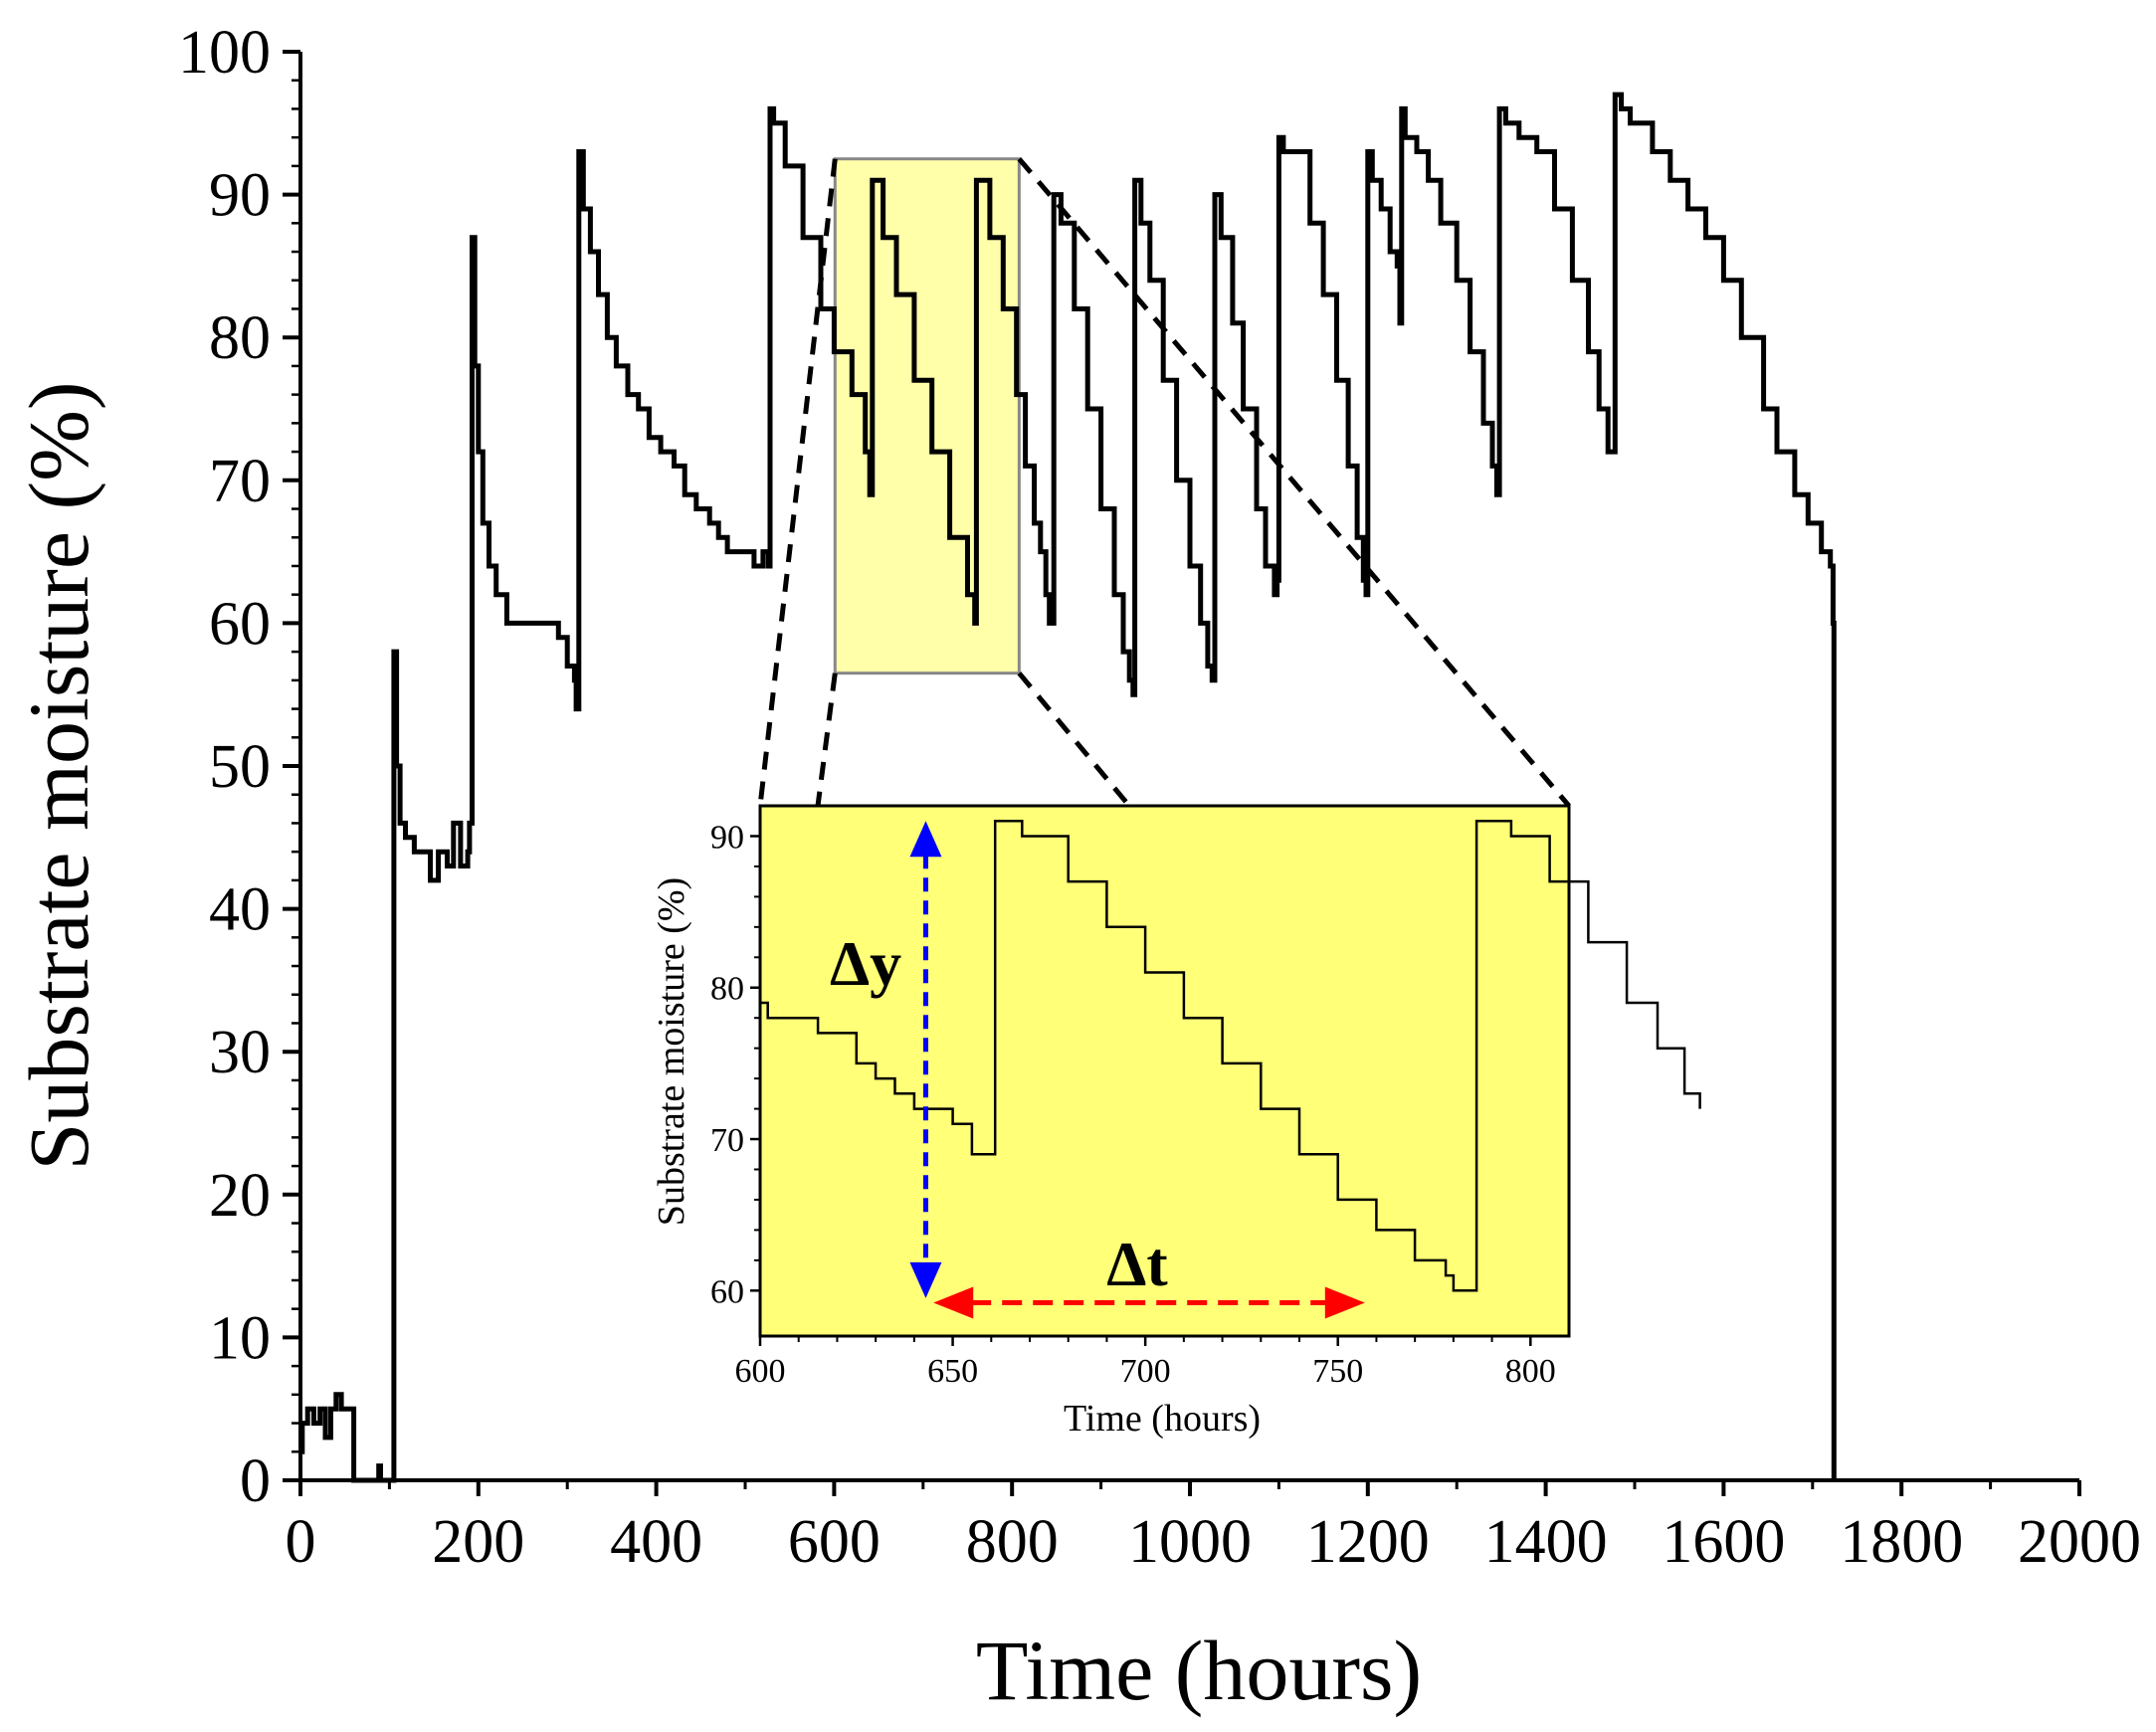 The width and height of the screenshot is (2156, 1732). I want to click on inset-y-tick-label: 70, so click(727, 1140).